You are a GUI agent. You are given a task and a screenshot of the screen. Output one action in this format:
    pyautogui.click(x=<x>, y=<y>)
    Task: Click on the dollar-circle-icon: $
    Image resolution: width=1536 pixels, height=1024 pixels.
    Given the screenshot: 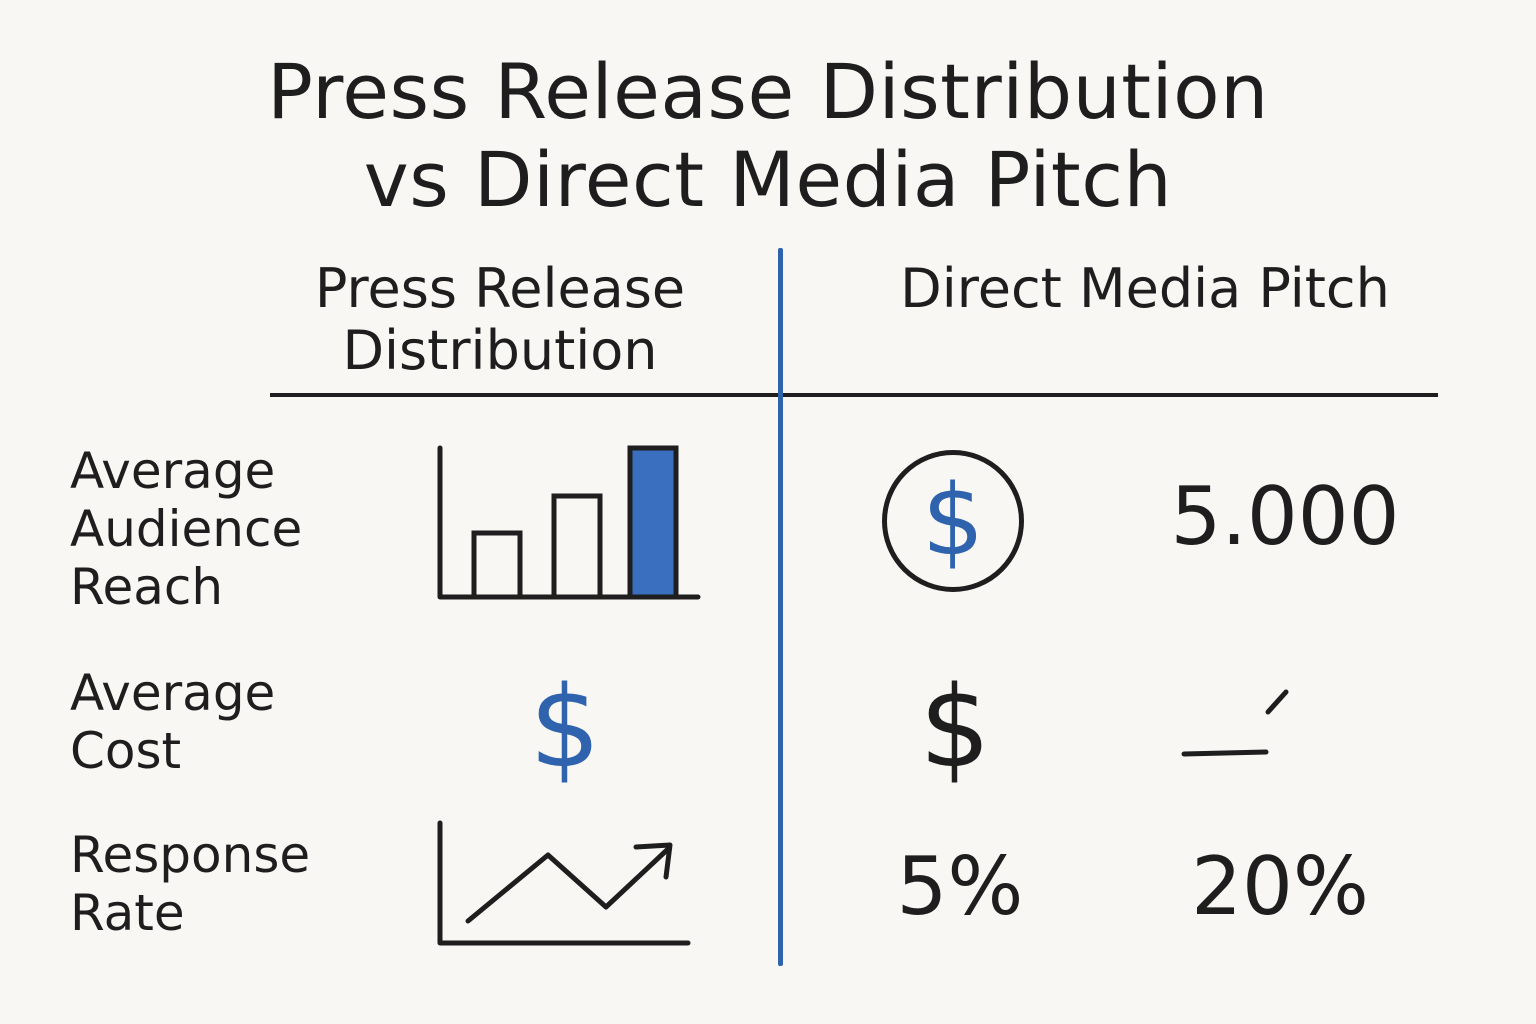 What is the action you would take?
    pyautogui.click(x=953, y=521)
    